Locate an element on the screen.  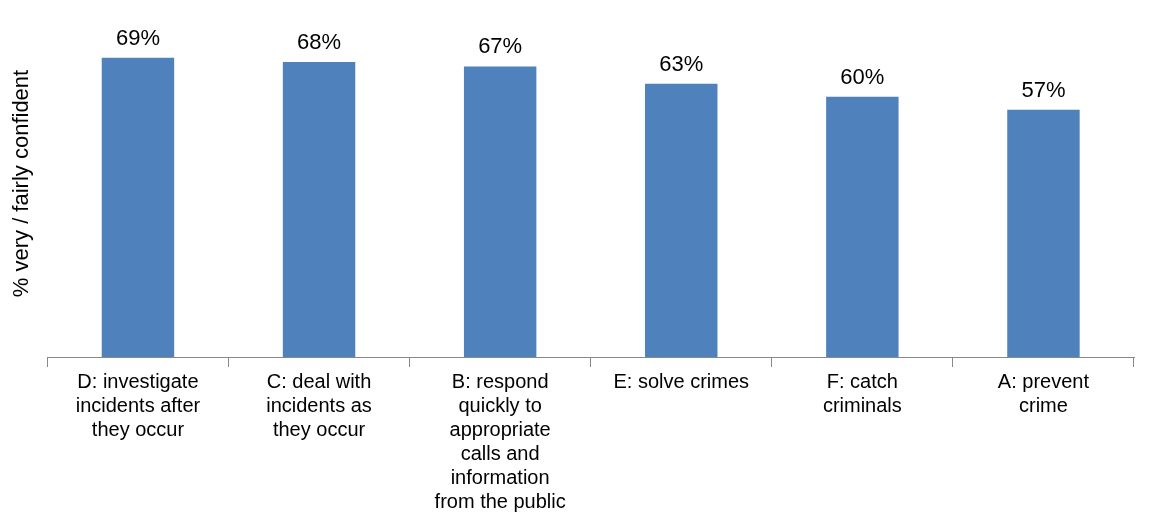
x-tick-label: A: prevent crime is located at coordinates (1043, 392).